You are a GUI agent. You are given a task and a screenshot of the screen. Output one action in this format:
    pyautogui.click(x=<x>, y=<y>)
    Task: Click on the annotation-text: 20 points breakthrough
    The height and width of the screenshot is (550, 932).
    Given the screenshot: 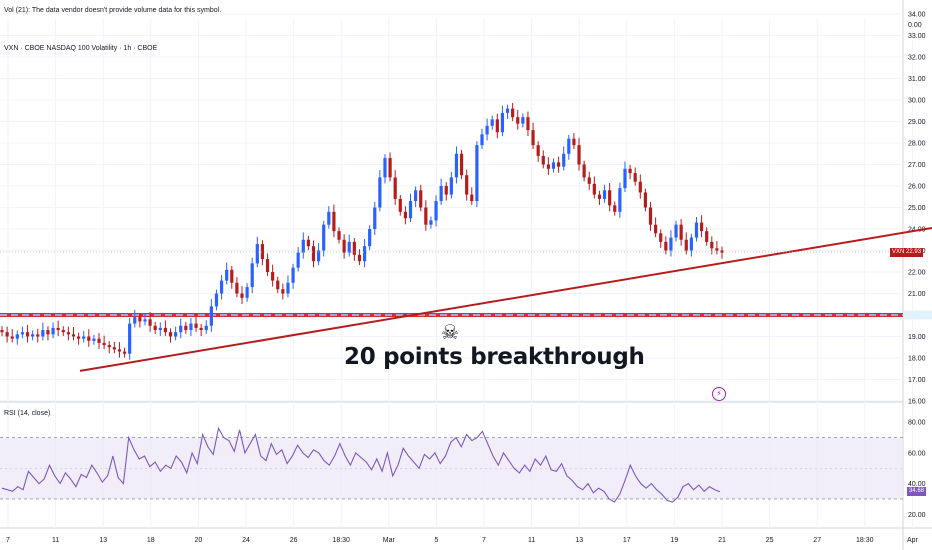 What is the action you would take?
    pyautogui.click(x=494, y=357)
    